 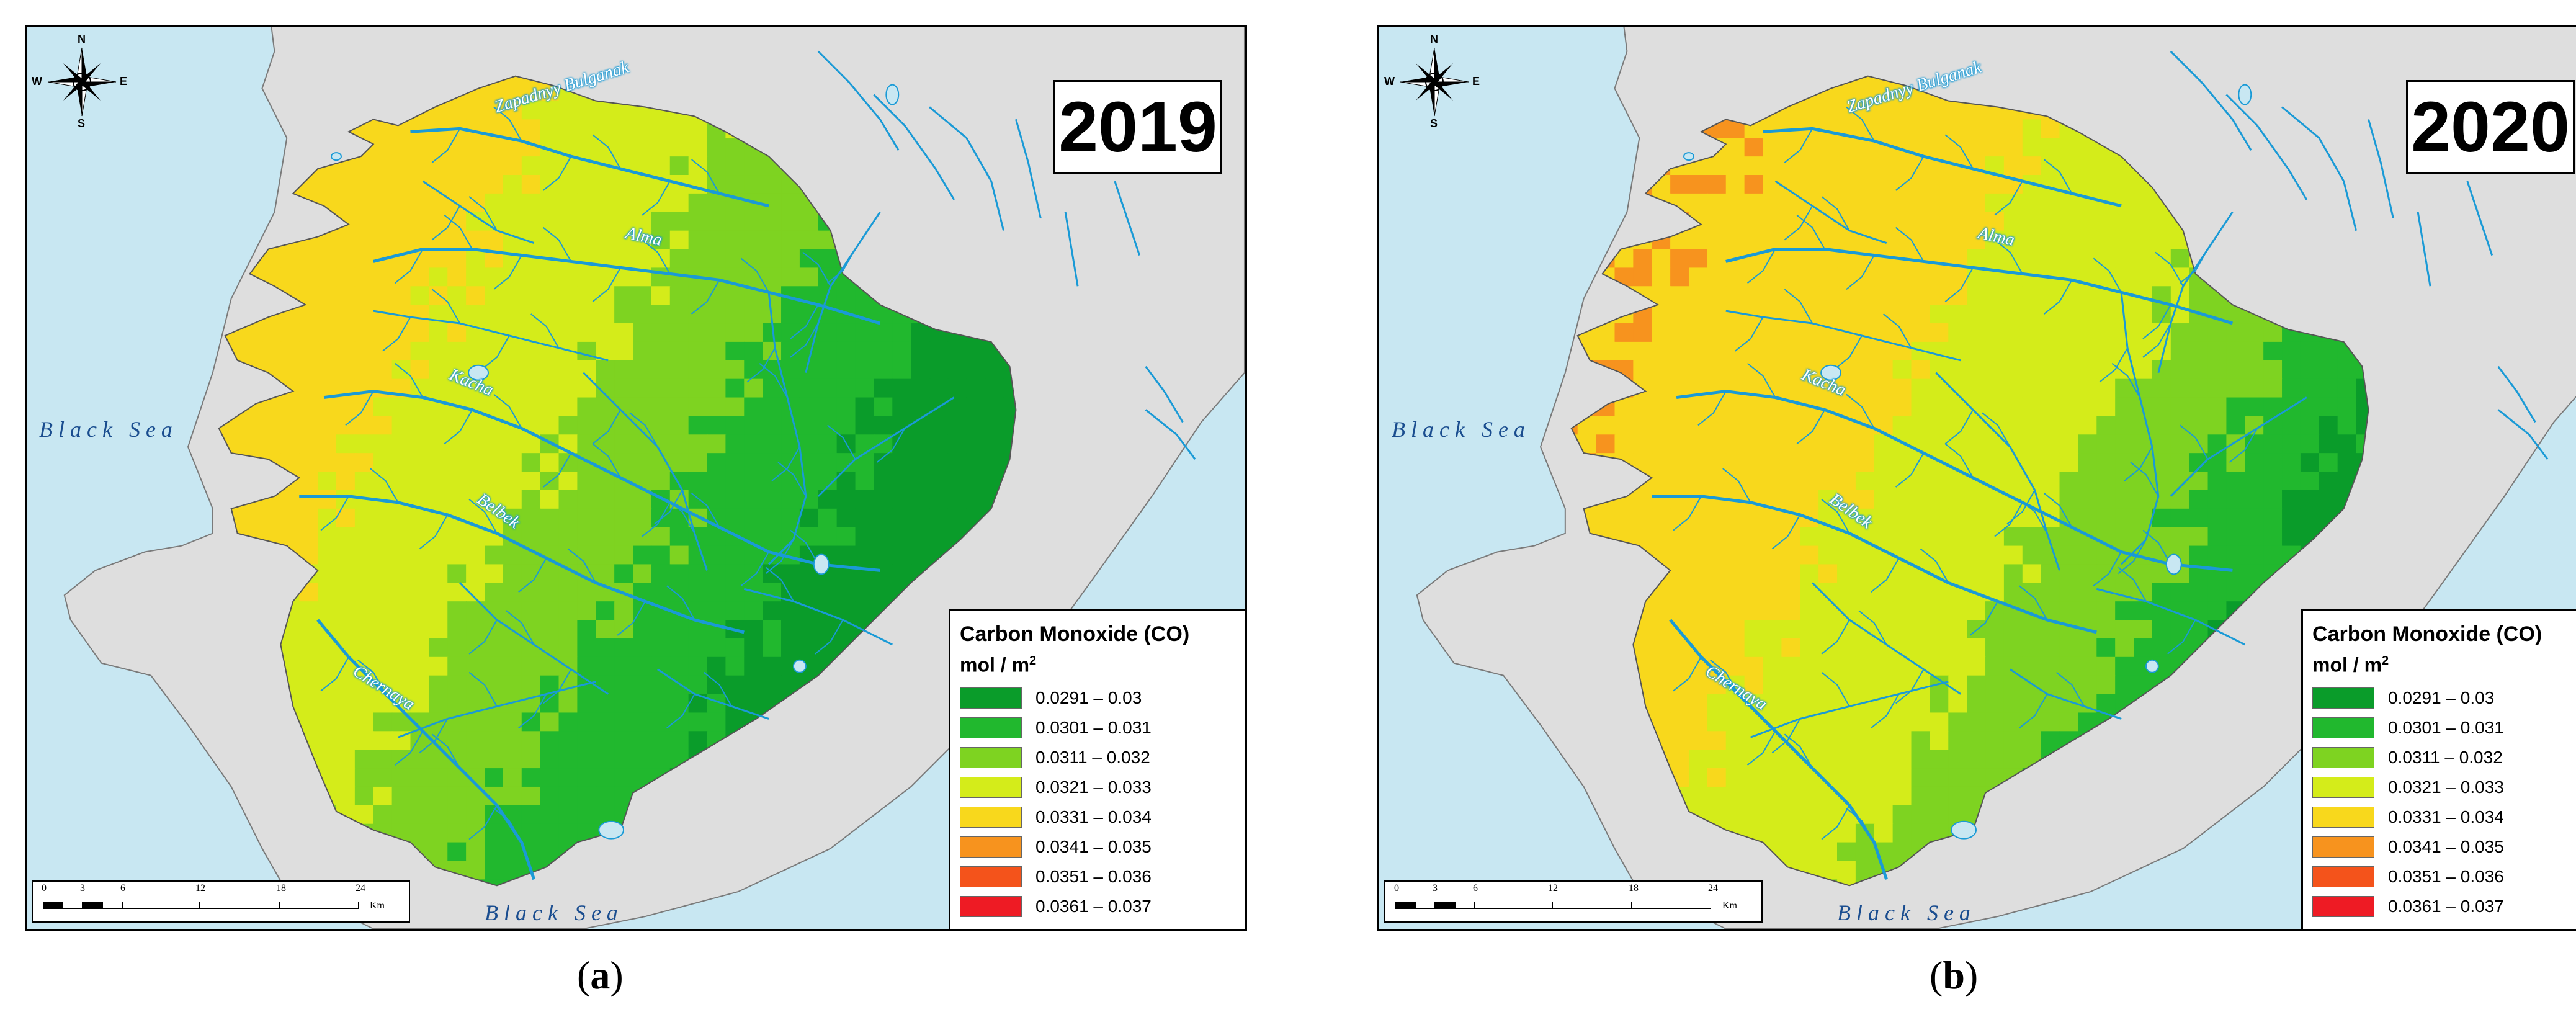 I want to click on year-label: 2019, so click(x=1137, y=127).